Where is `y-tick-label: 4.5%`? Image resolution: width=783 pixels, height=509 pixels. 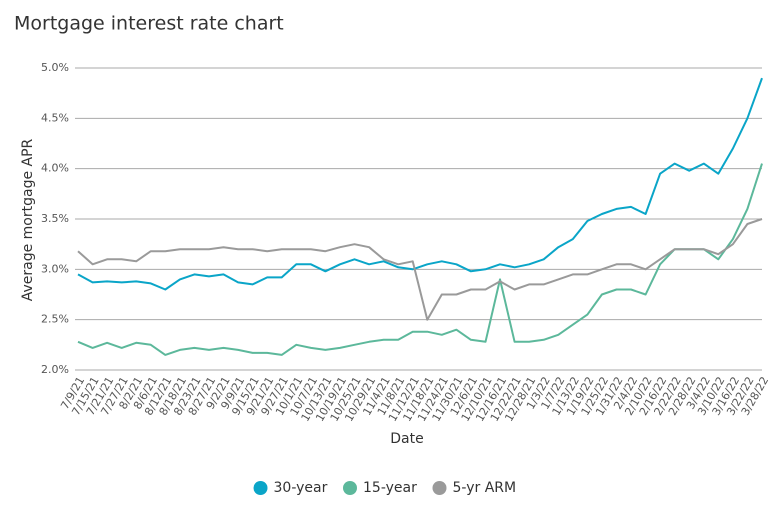
y-tick-label: 4.5% is located at coordinates (55, 117).